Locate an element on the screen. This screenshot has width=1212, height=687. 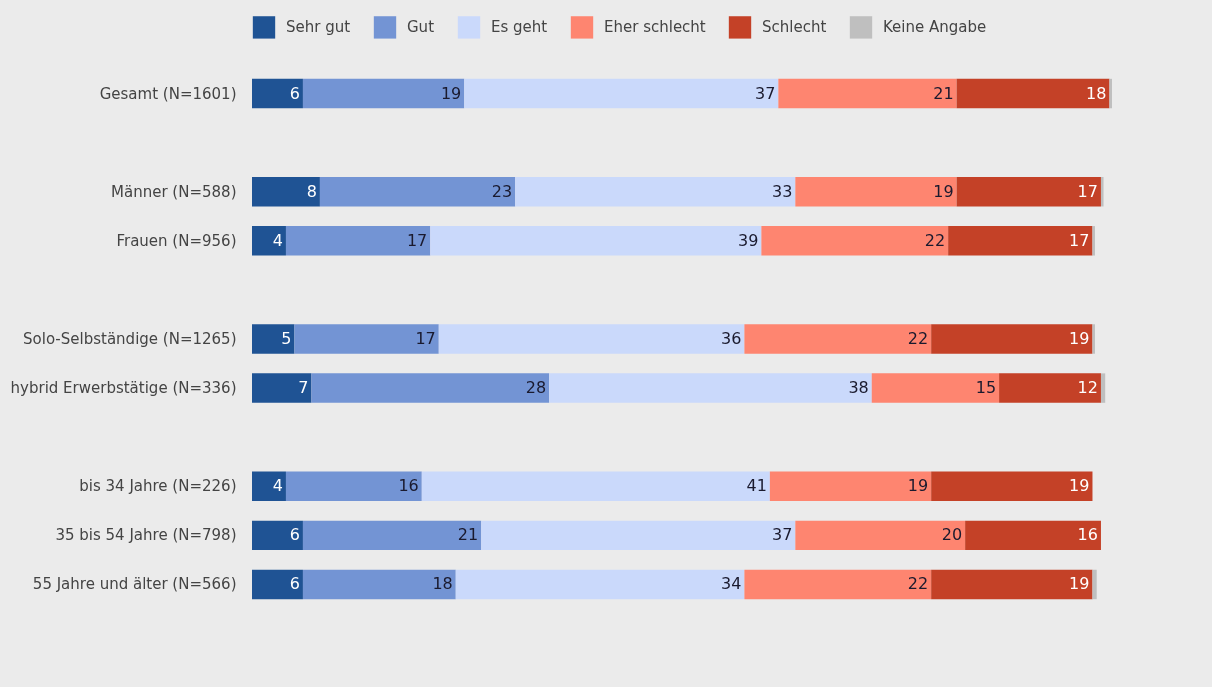
data-label: 15 is located at coordinates (986, 388).